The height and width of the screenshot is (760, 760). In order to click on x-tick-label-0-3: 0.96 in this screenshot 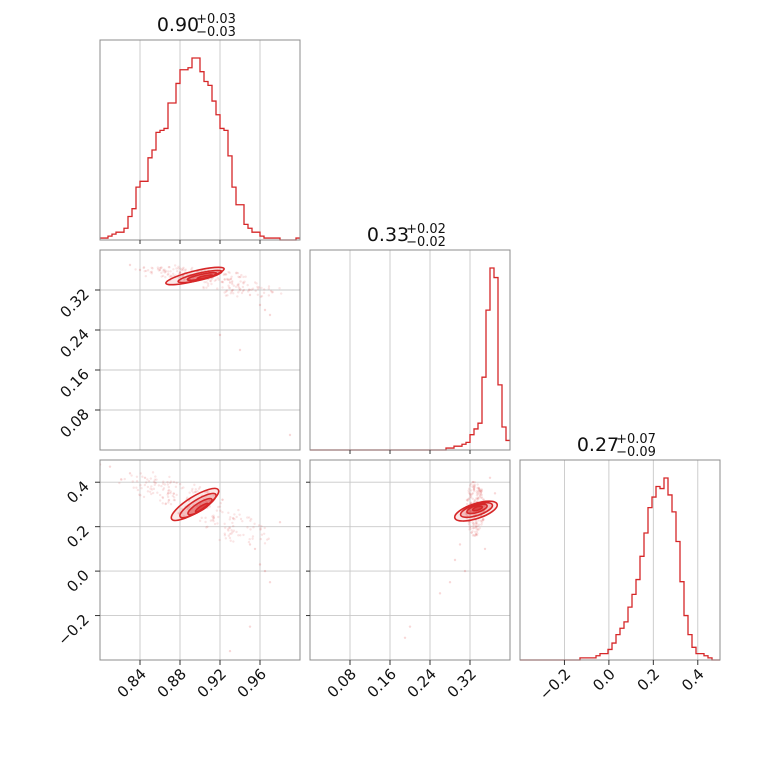, I will do `click(252, 683)`.